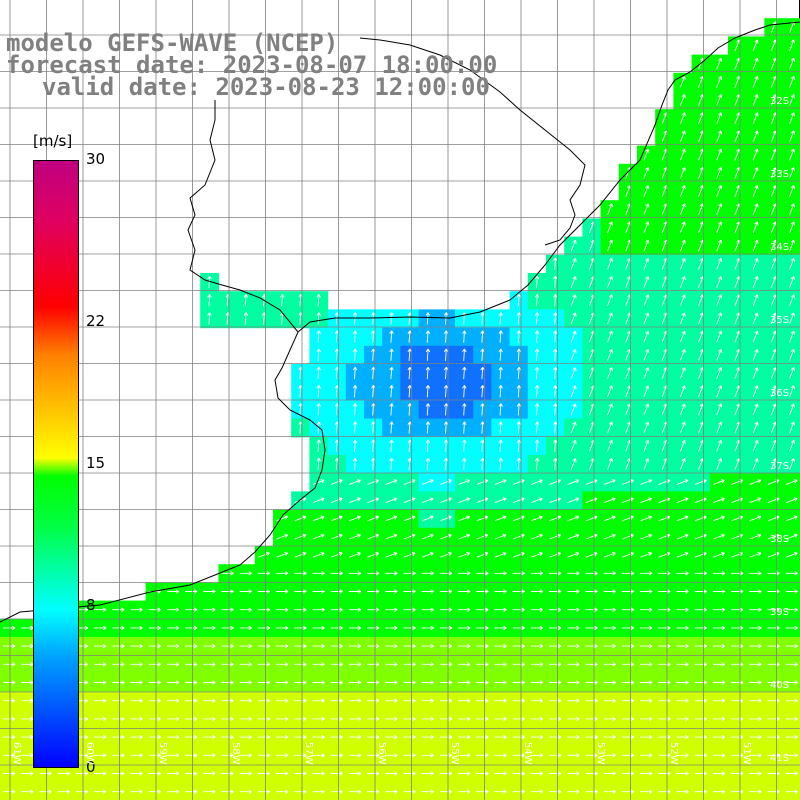 Image resolution: width=800 pixels, height=800 pixels. I want to click on latitude-label: 35S, so click(780, 320).